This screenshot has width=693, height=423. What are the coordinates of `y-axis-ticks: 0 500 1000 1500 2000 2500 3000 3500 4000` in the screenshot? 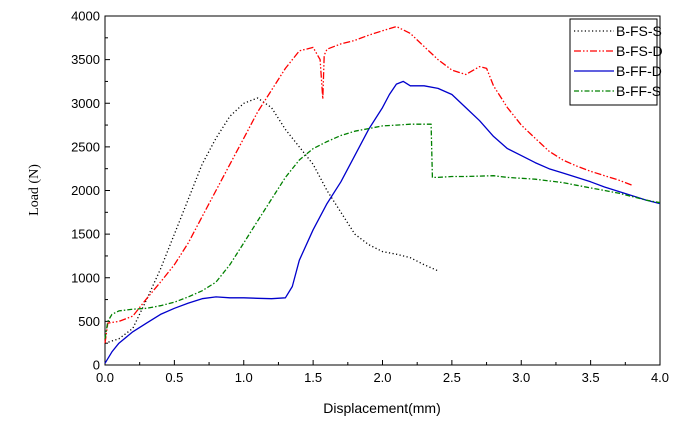 It's located at (90, 191).